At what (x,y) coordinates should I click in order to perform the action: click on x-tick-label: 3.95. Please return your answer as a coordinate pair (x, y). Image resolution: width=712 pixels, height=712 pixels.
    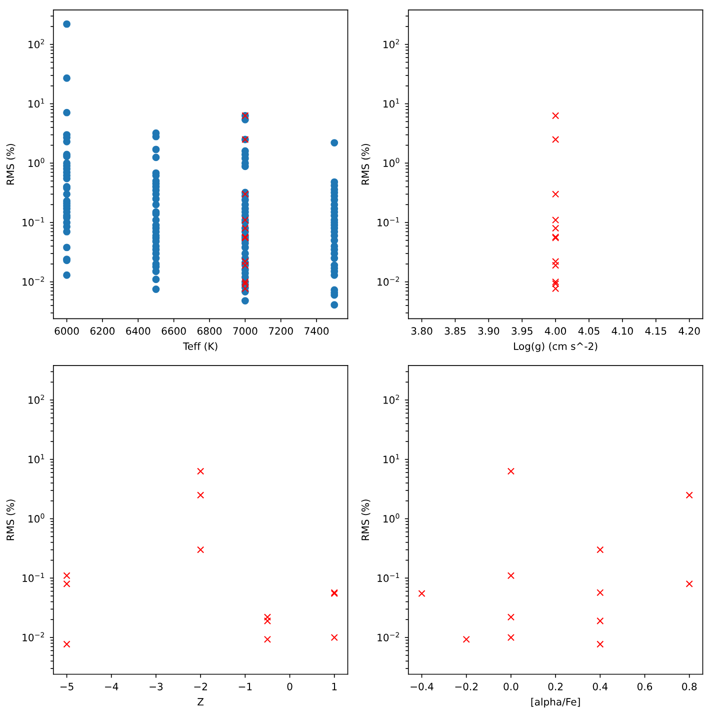
    Looking at the image, I should click on (522, 331).